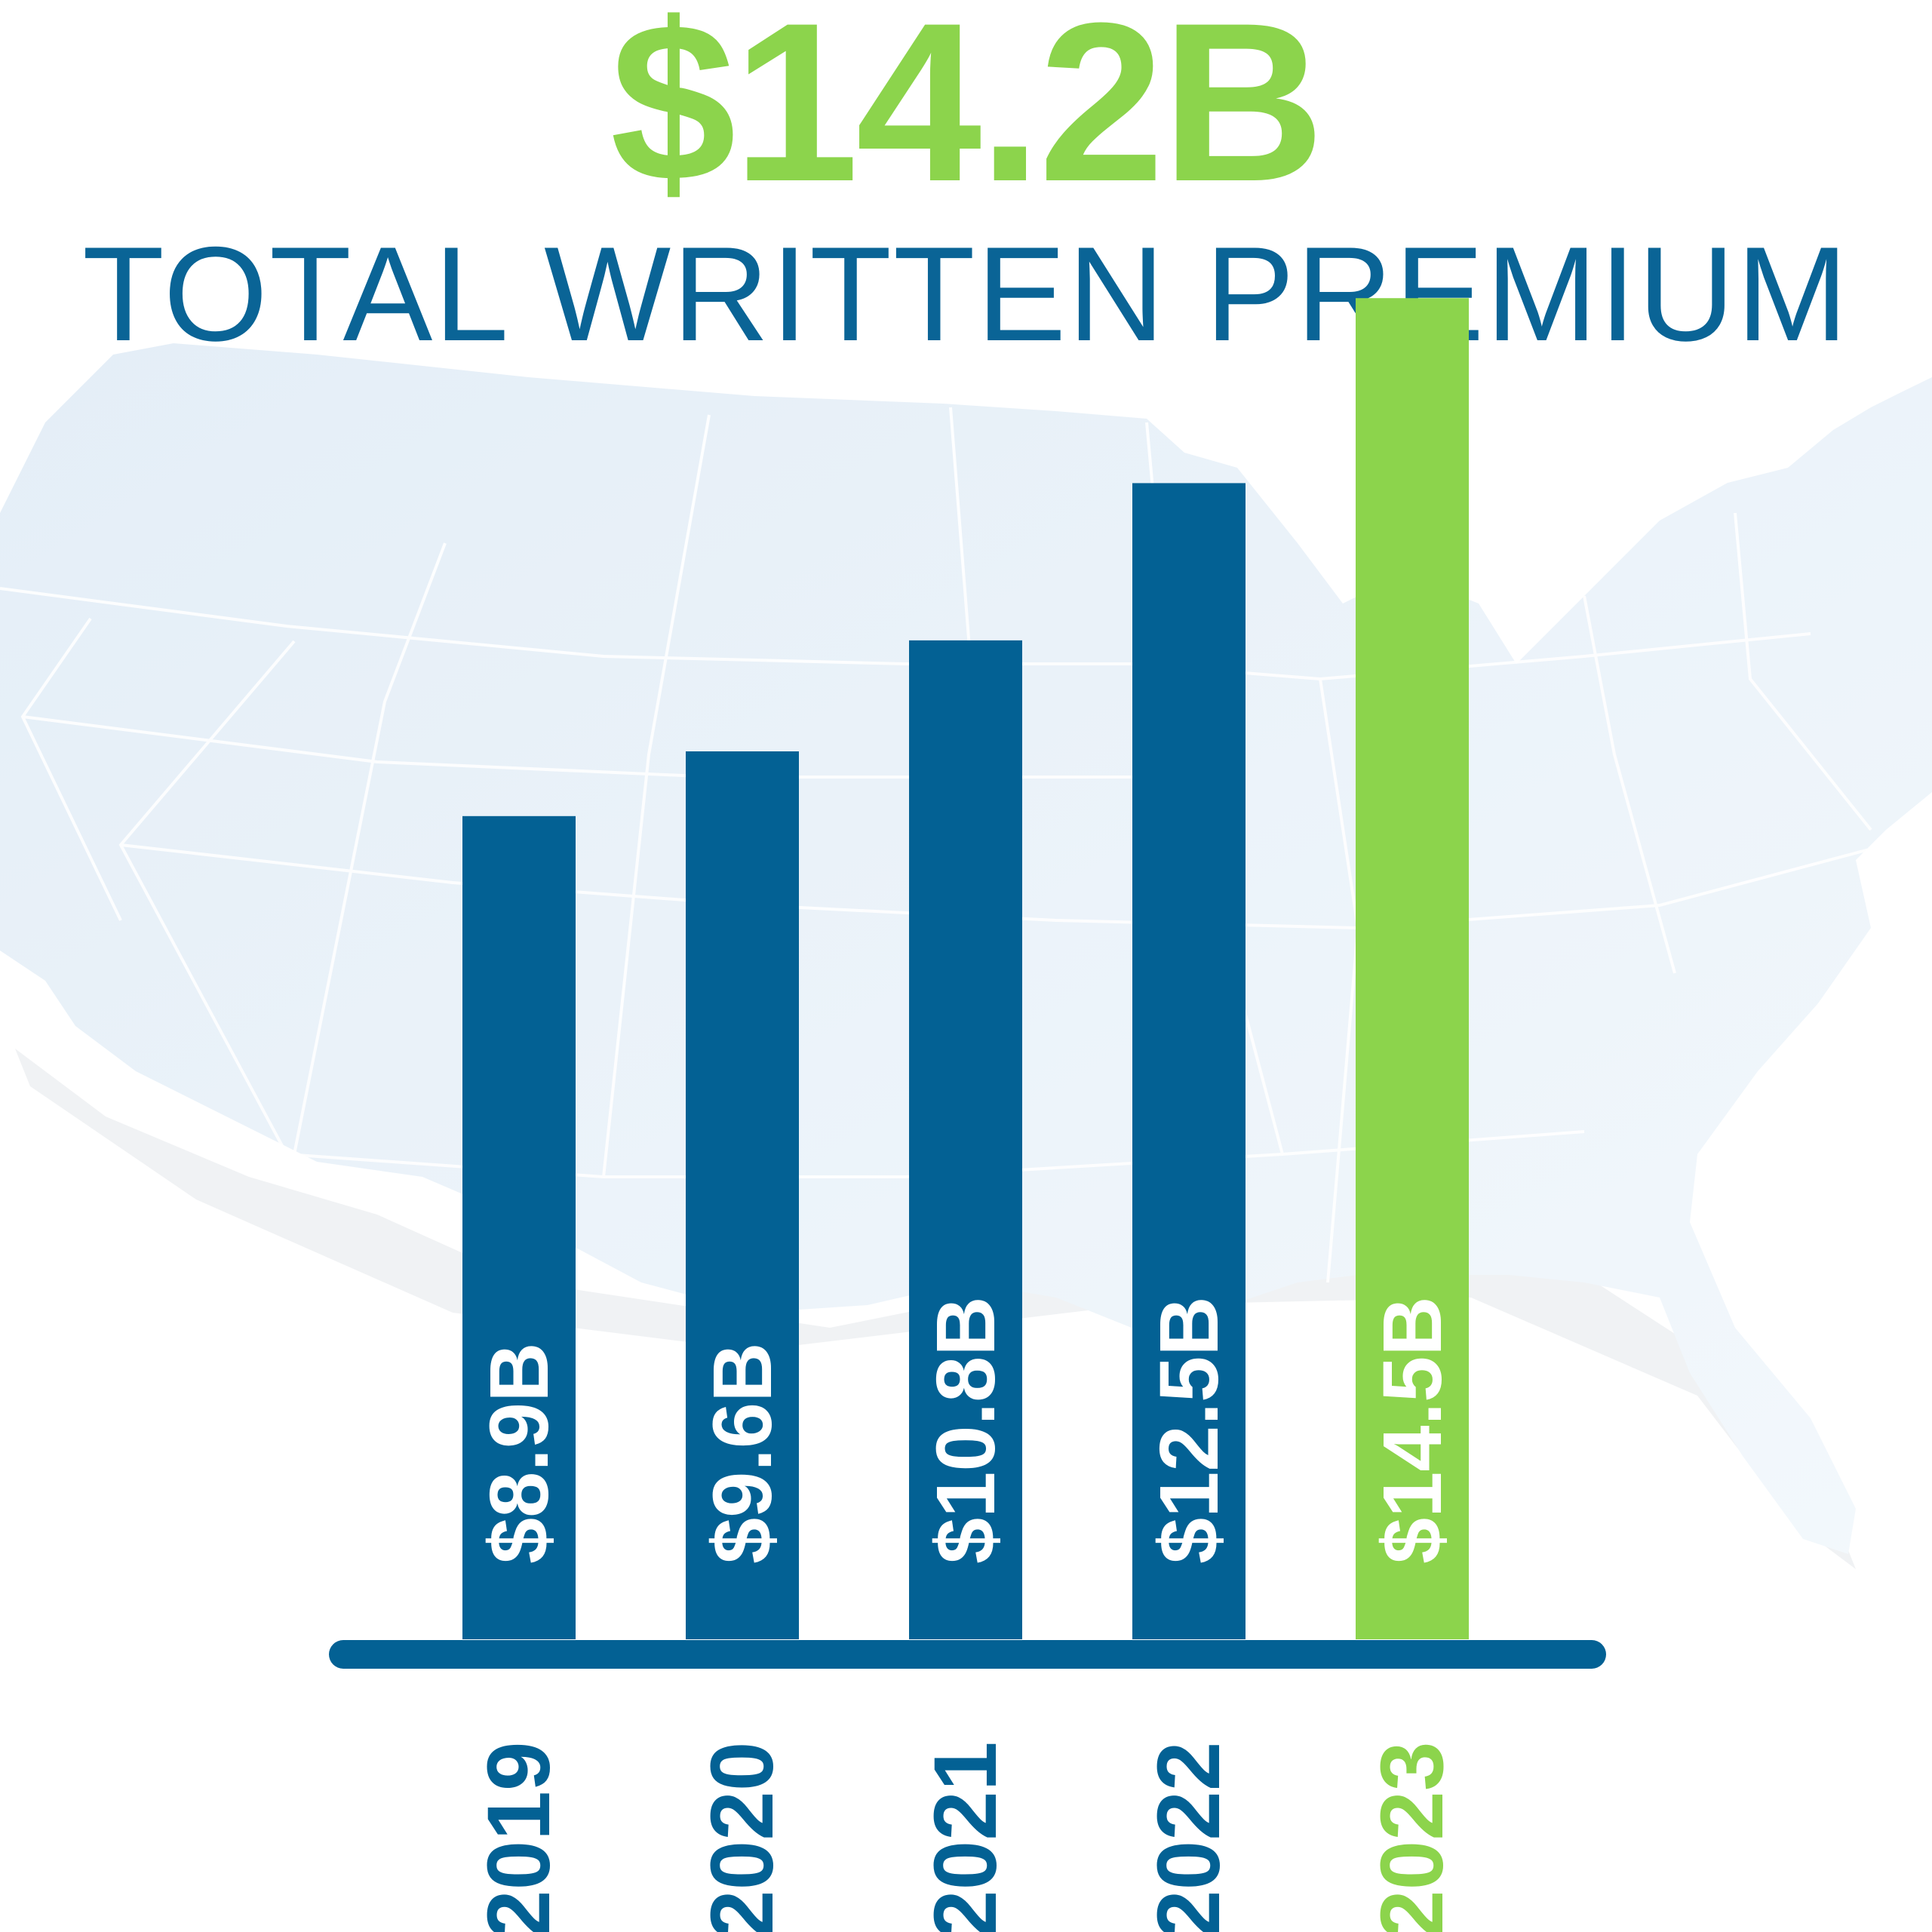  What do you see at coordinates (1412, 1836) in the screenshot?
I see `x-tick-label: 2023` at bounding box center [1412, 1836].